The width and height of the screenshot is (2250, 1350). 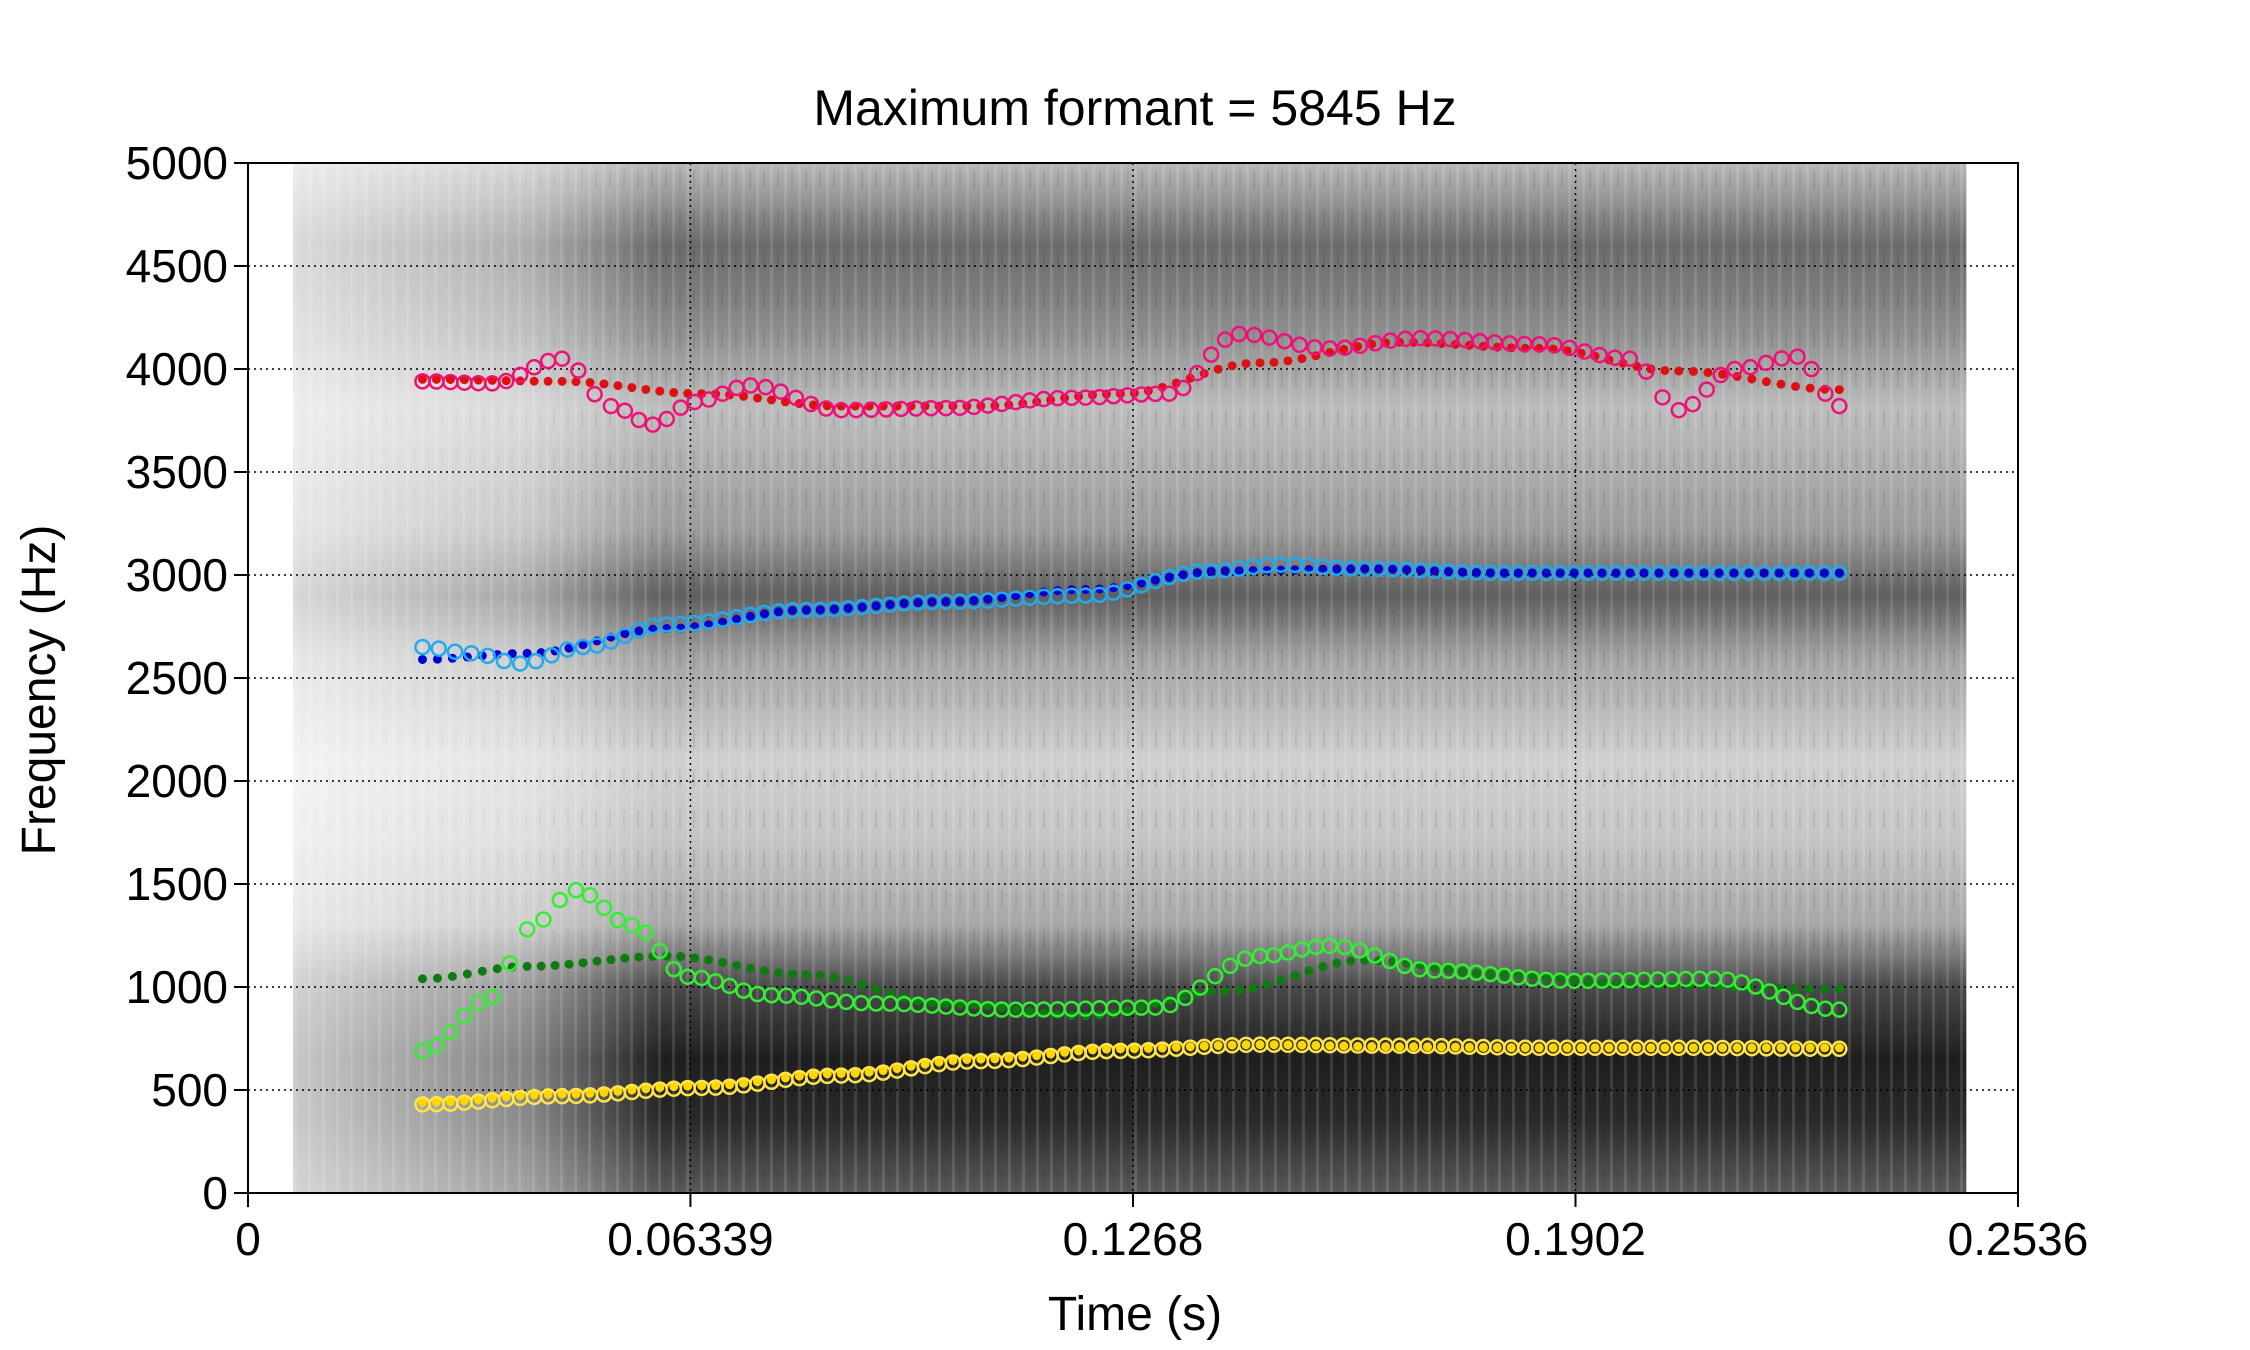 I want to click on x-tick-label: 0.1268, so click(x=1133, y=1239).